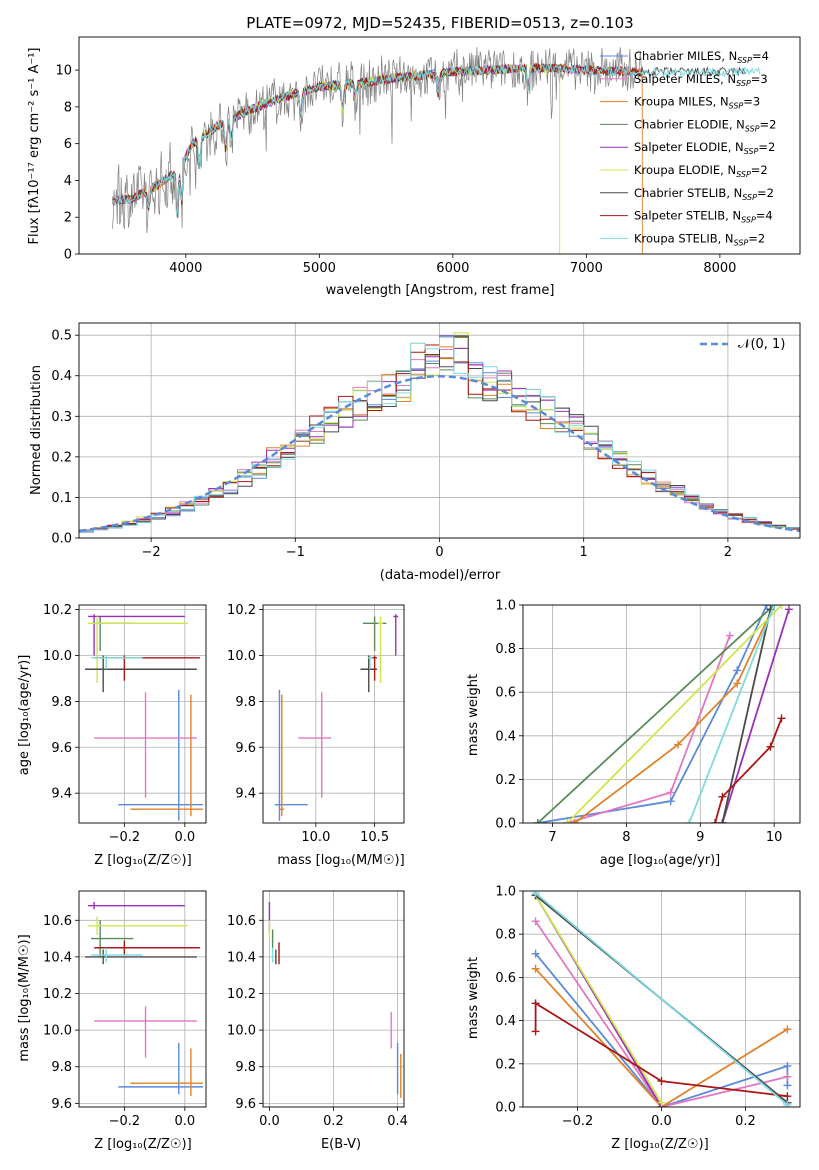 This screenshot has width=819, height=1170. I want to click on legend-label: Salpeter STELIB, NSSP=4, so click(703, 217).